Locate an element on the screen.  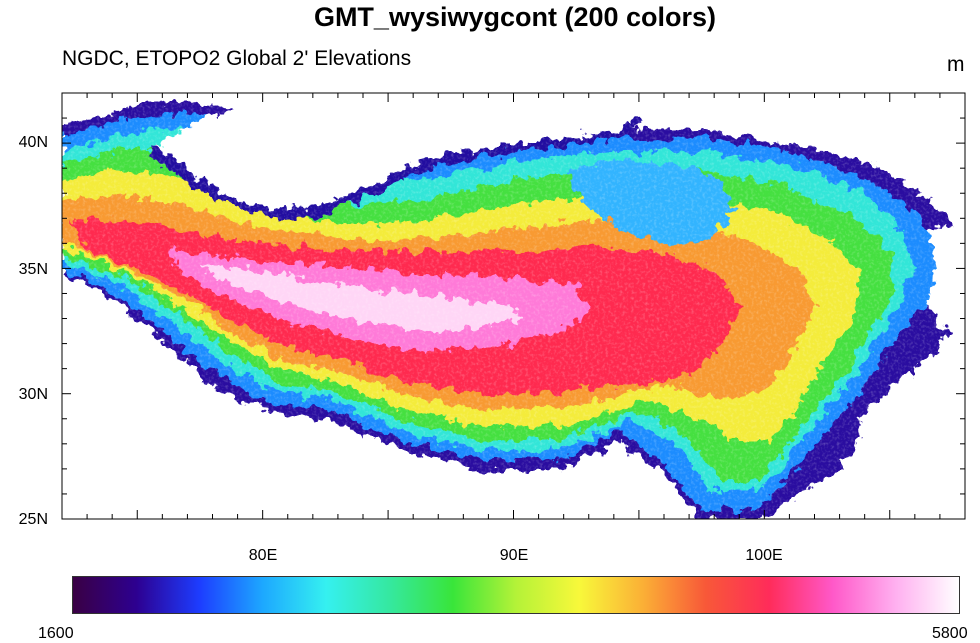
y-tick-label: 35N is located at coordinates (33, 269).